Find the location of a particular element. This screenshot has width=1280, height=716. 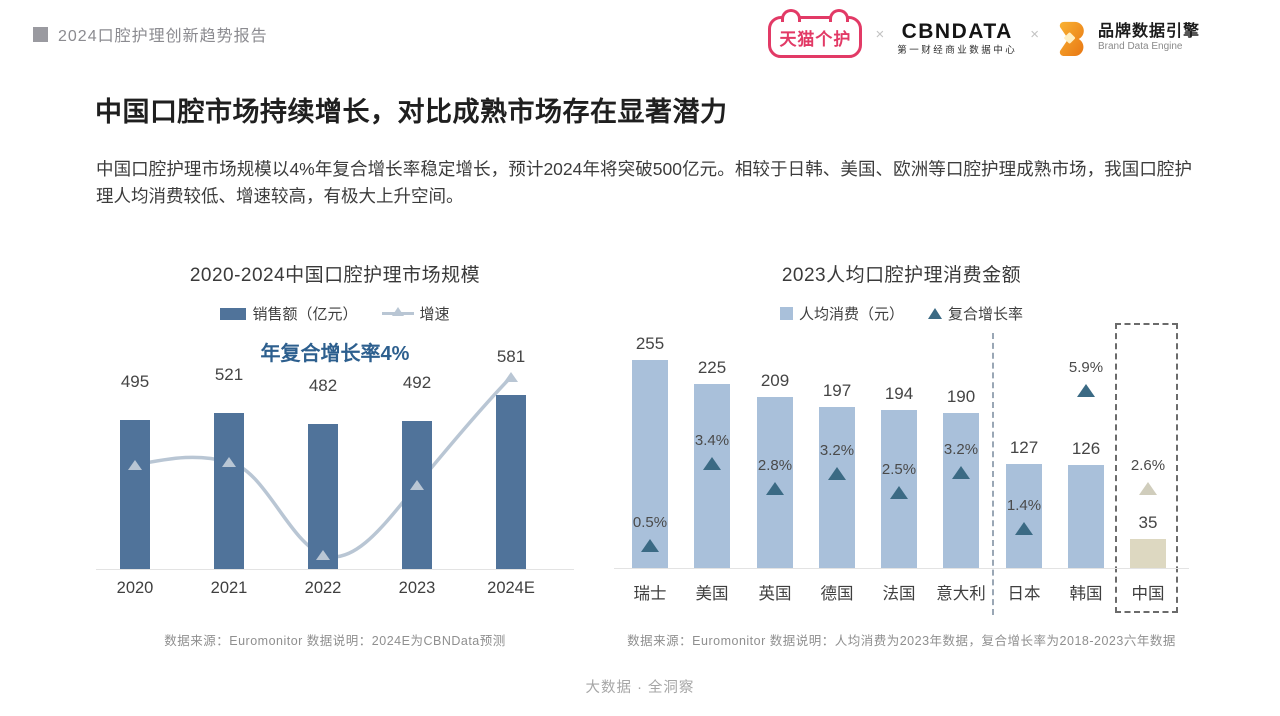

legend-item-growth: 增速 is located at coordinates (415, 313).